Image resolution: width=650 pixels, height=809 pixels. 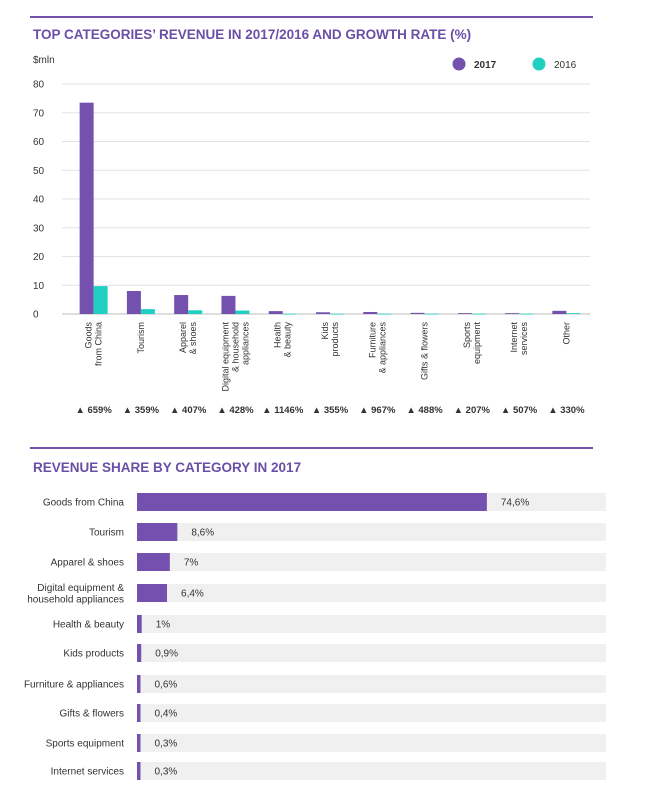 What do you see at coordinates (36, 315) in the screenshot?
I see `y-tick-label: 0` at bounding box center [36, 315].